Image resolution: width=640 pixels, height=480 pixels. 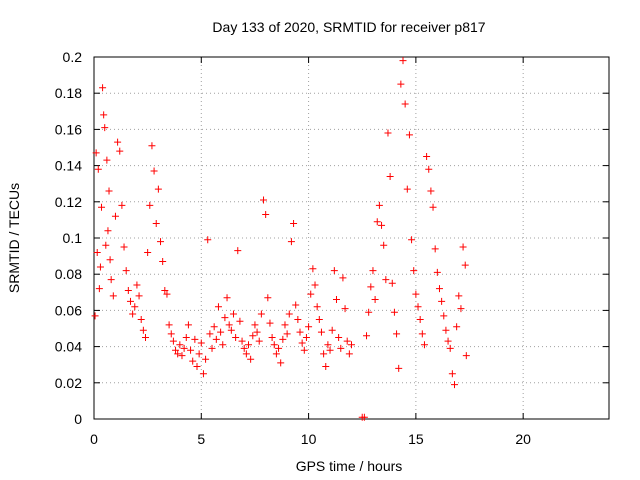 What do you see at coordinates (78, 419) in the screenshot?
I see `y-tick-label: 0` at bounding box center [78, 419].